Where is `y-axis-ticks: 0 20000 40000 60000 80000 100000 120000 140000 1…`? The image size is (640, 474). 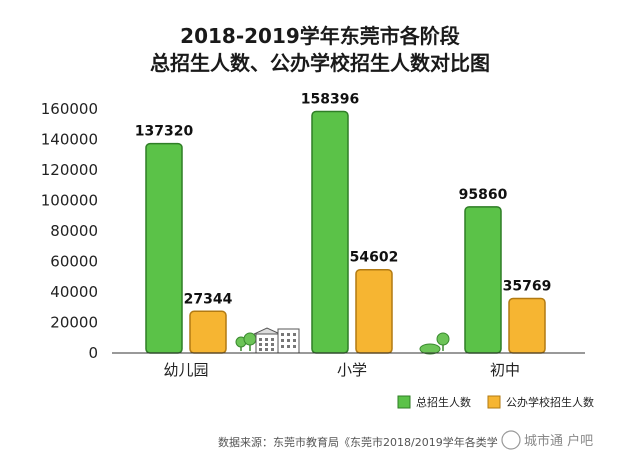 y-axis-ticks: 0 20000 40000 60000 80000 100000 120000 140000 1… is located at coordinates (69, 231).